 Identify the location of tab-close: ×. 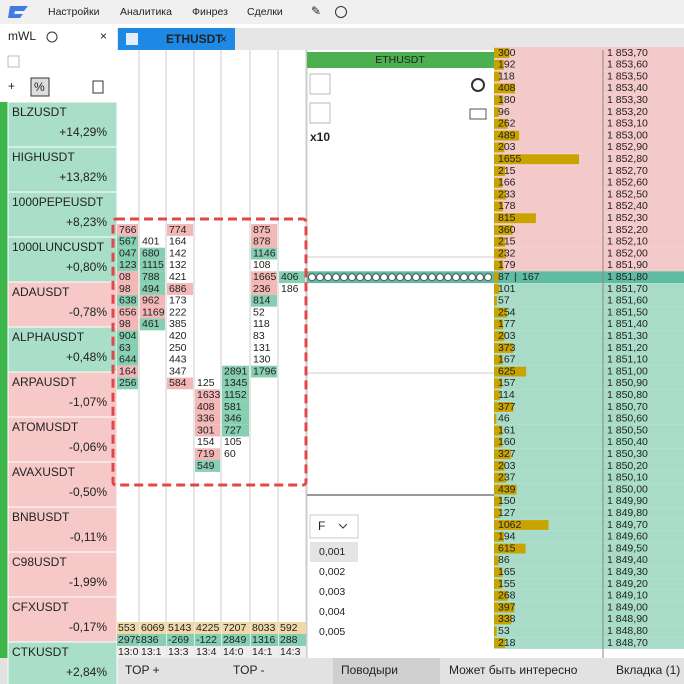
(223, 39).